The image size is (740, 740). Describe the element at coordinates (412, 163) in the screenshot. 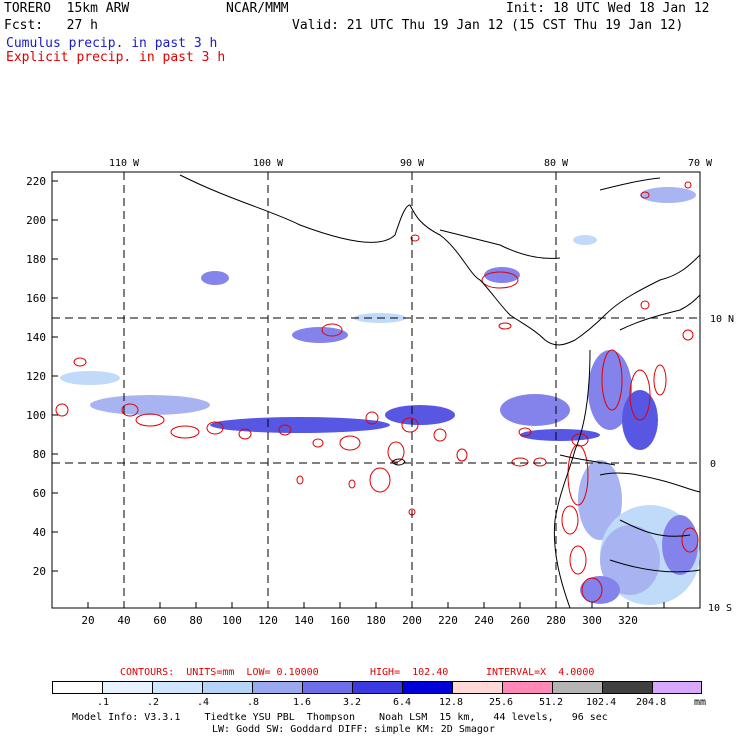

I see `lon-label: 90 W` at that location.